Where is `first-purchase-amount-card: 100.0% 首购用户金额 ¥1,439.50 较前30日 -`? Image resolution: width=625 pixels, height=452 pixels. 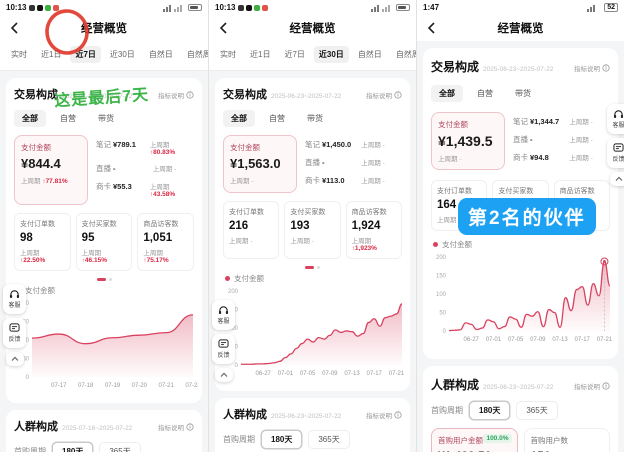
first-purchase-amount-card: 100.0% 首购用户金额 ¥1,439.50 较前30日 - is located at coordinates (474, 440).